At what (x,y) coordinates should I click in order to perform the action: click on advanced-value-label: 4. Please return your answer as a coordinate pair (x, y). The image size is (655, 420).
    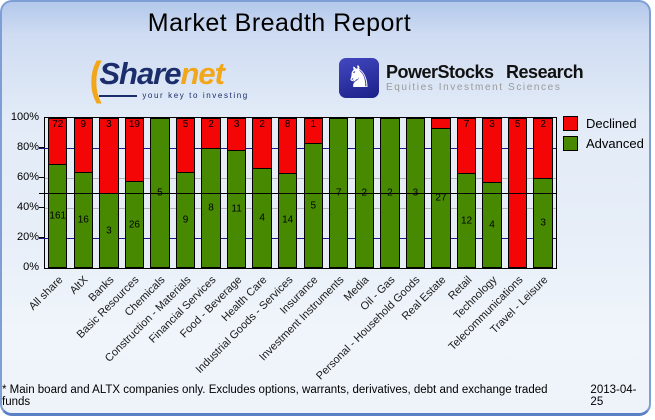
    Looking at the image, I should click on (492, 225).